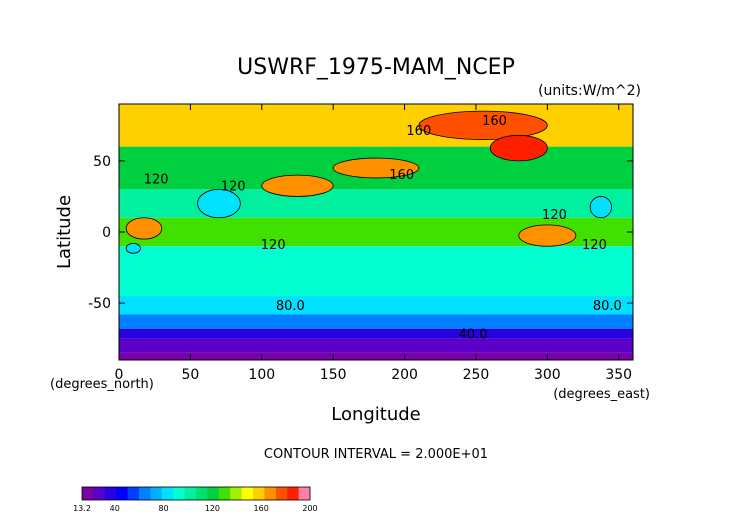 The width and height of the screenshot is (752, 532). I want to click on region-indian-ocean-low, so click(219, 203).